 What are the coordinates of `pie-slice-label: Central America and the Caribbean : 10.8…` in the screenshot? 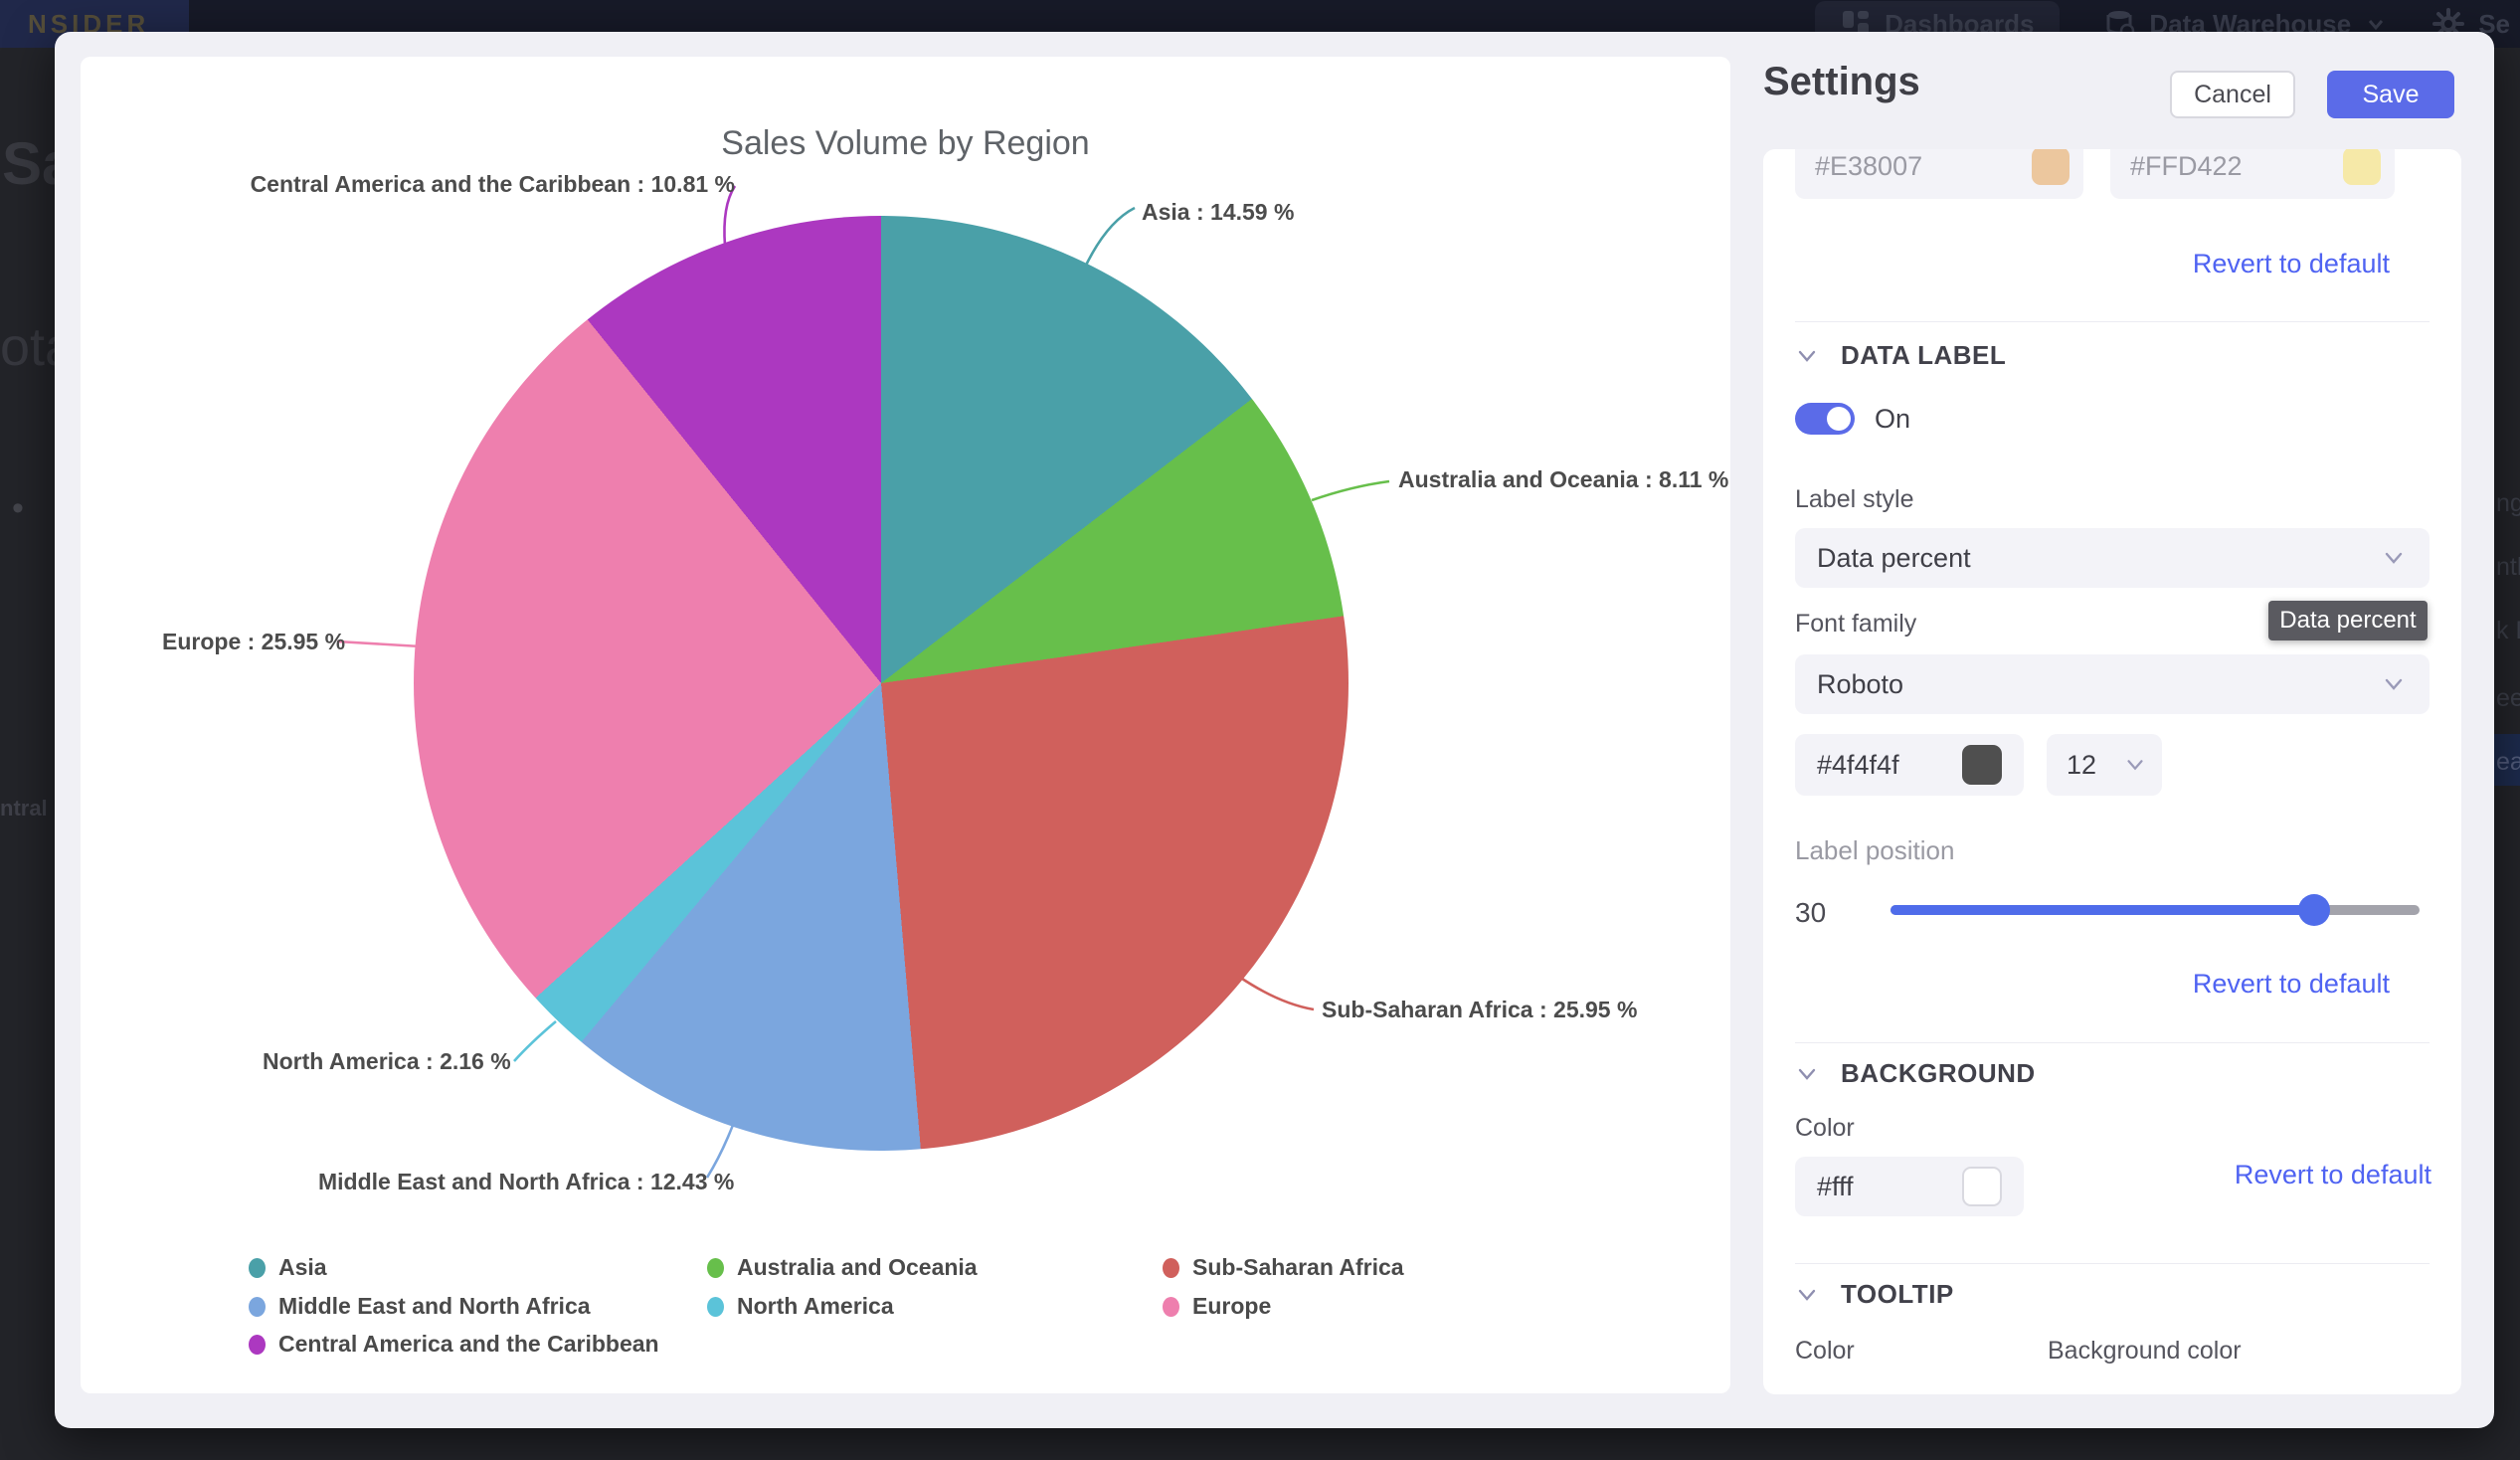 It's located at (492, 184).